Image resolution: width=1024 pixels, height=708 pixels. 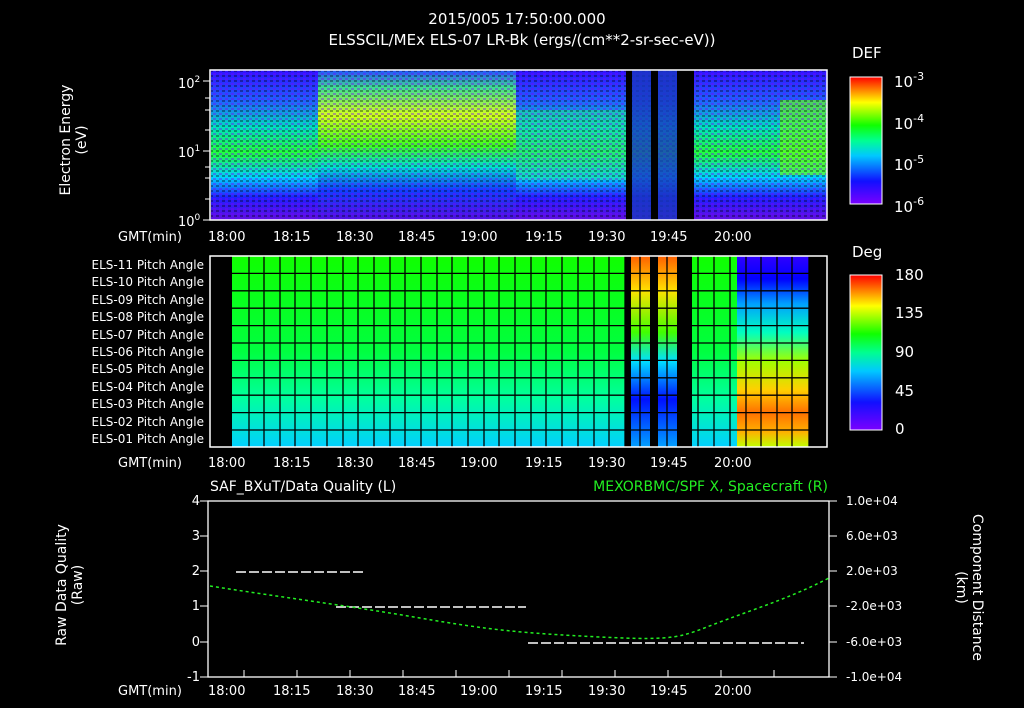 I want to click on ytick-label: 2.0e+03, so click(x=872, y=571).